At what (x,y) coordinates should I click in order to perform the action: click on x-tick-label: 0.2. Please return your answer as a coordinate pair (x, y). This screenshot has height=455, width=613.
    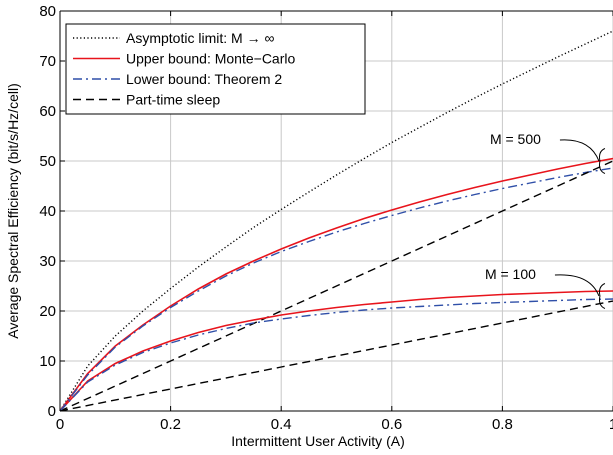
    Looking at the image, I should click on (170, 424).